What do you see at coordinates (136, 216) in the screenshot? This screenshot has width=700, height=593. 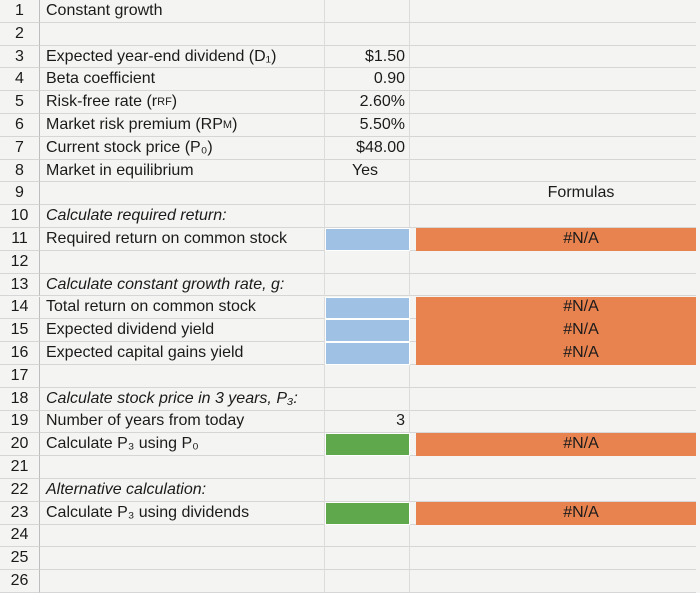 I see `label: Calculate required return:` at bounding box center [136, 216].